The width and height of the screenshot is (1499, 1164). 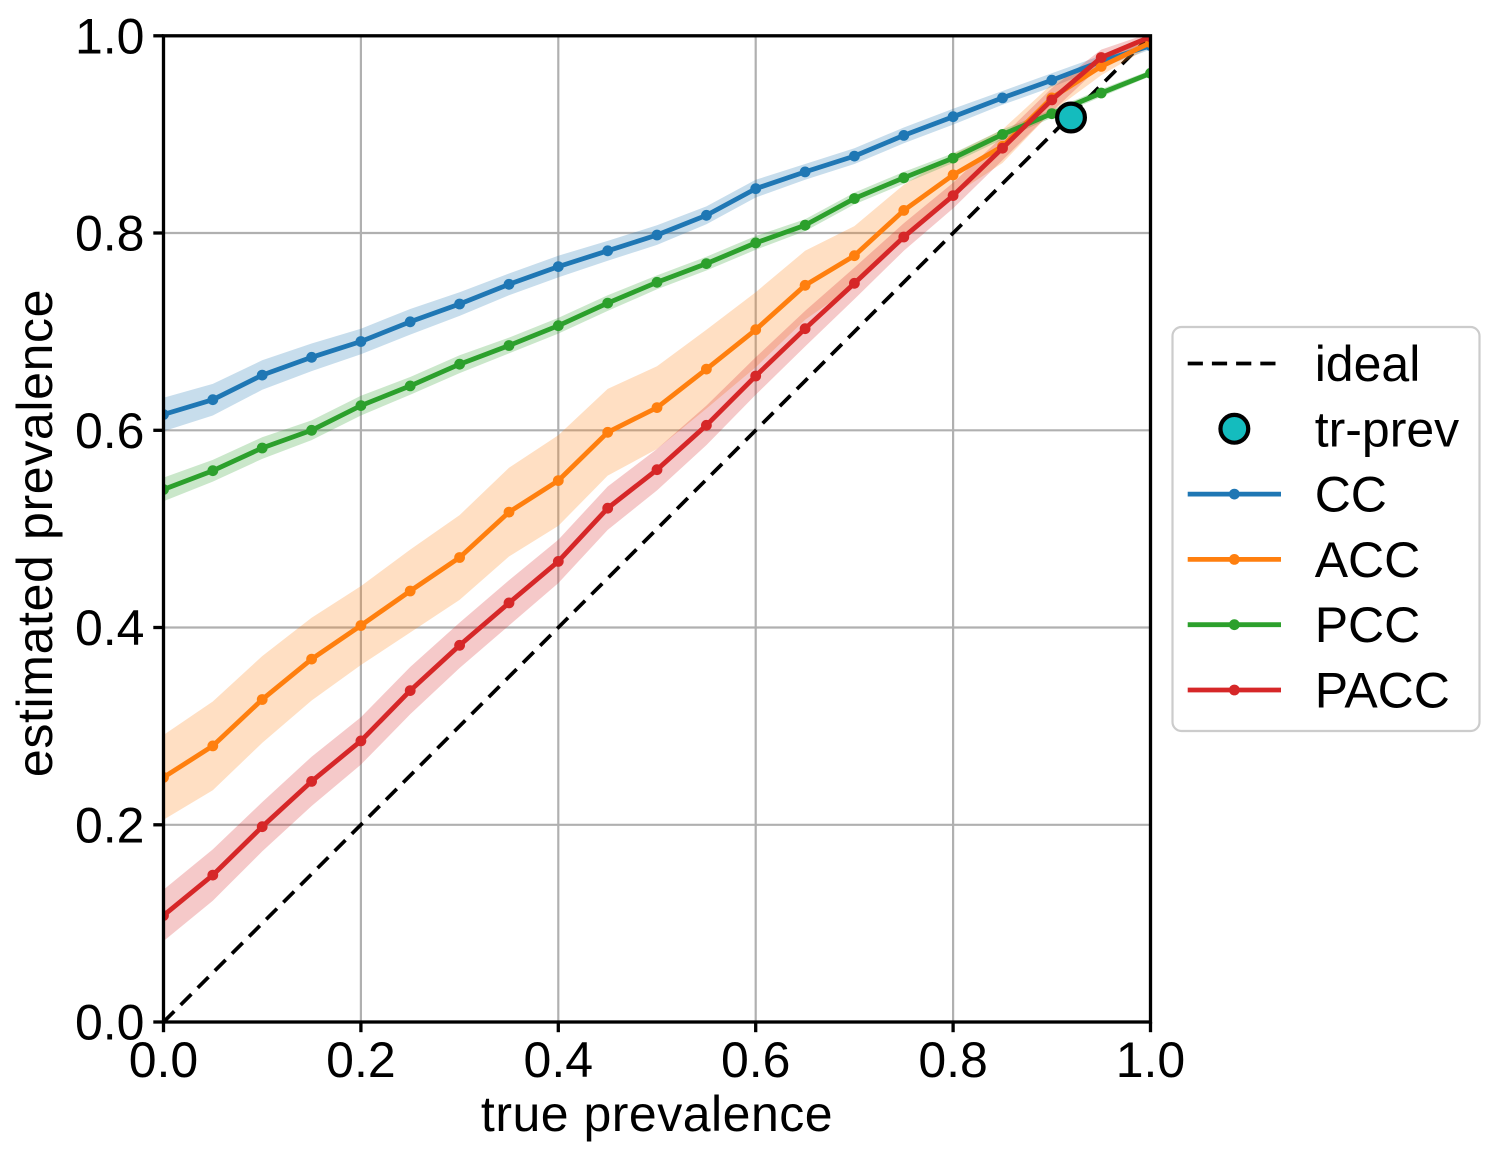 What do you see at coordinates (657, 1114) in the screenshot?
I see `svg-text: true prevalence` at bounding box center [657, 1114].